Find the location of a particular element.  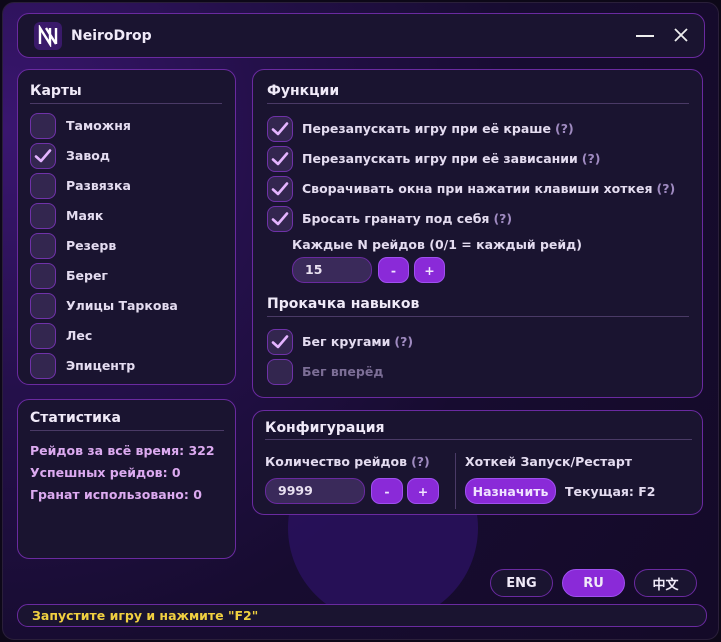

raids-minus-button: - is located at coordinates (387, 491).